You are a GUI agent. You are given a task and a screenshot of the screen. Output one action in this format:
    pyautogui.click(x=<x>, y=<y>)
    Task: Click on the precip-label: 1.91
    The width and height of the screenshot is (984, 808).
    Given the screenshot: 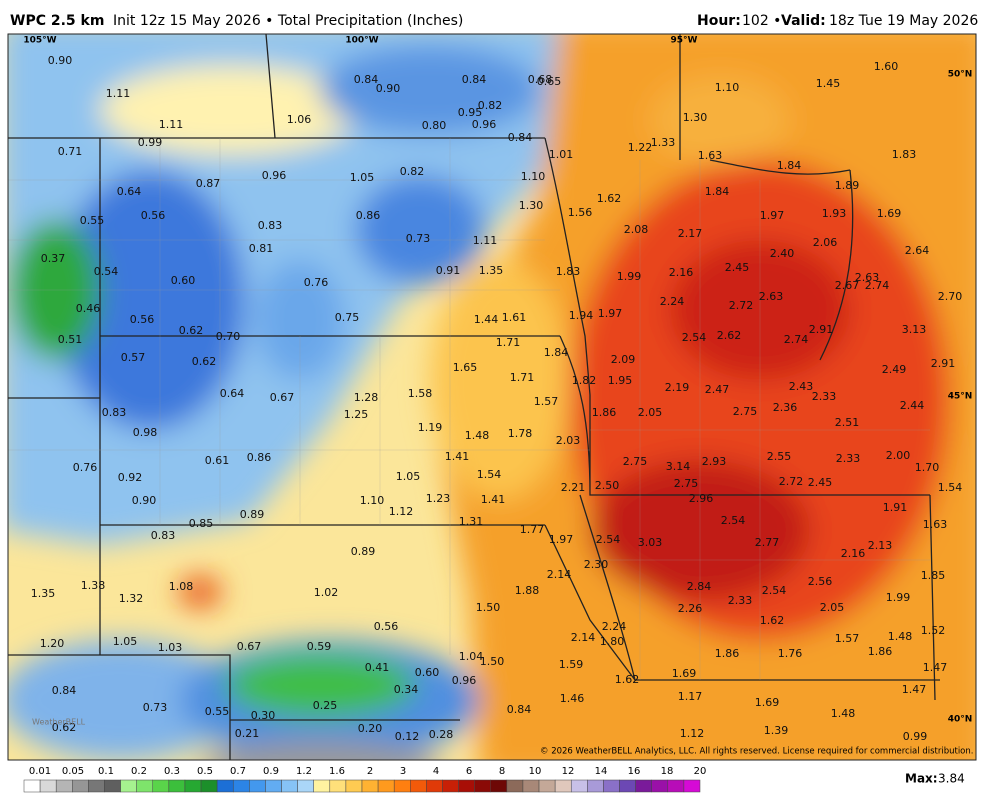 What is the action you would take?
    pyautogui.click(x=895, y=507)
    